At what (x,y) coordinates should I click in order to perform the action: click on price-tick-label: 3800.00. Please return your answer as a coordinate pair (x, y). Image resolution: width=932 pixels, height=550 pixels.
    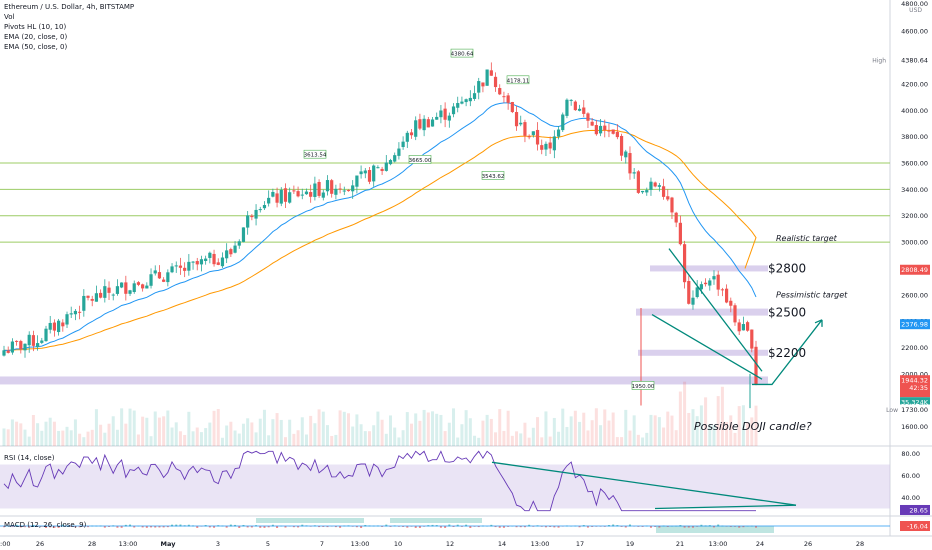
    Looking at the image, I should click on (914, 137).